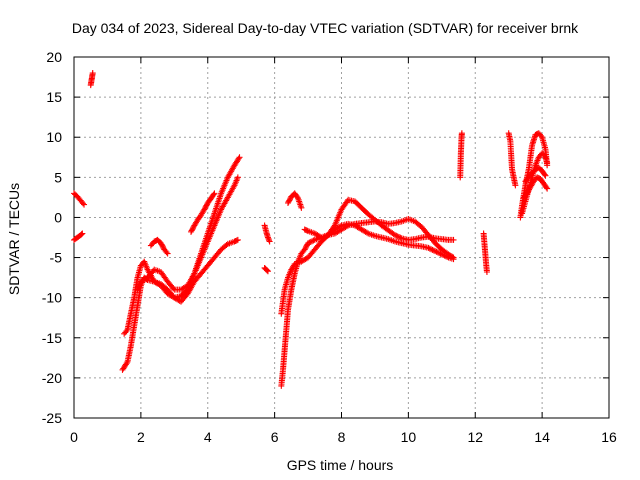 This screenshot has width=640, height=480. Describe the element at coordinates (485, 252) in the screenshot. I see `series-arc-p` at that location.